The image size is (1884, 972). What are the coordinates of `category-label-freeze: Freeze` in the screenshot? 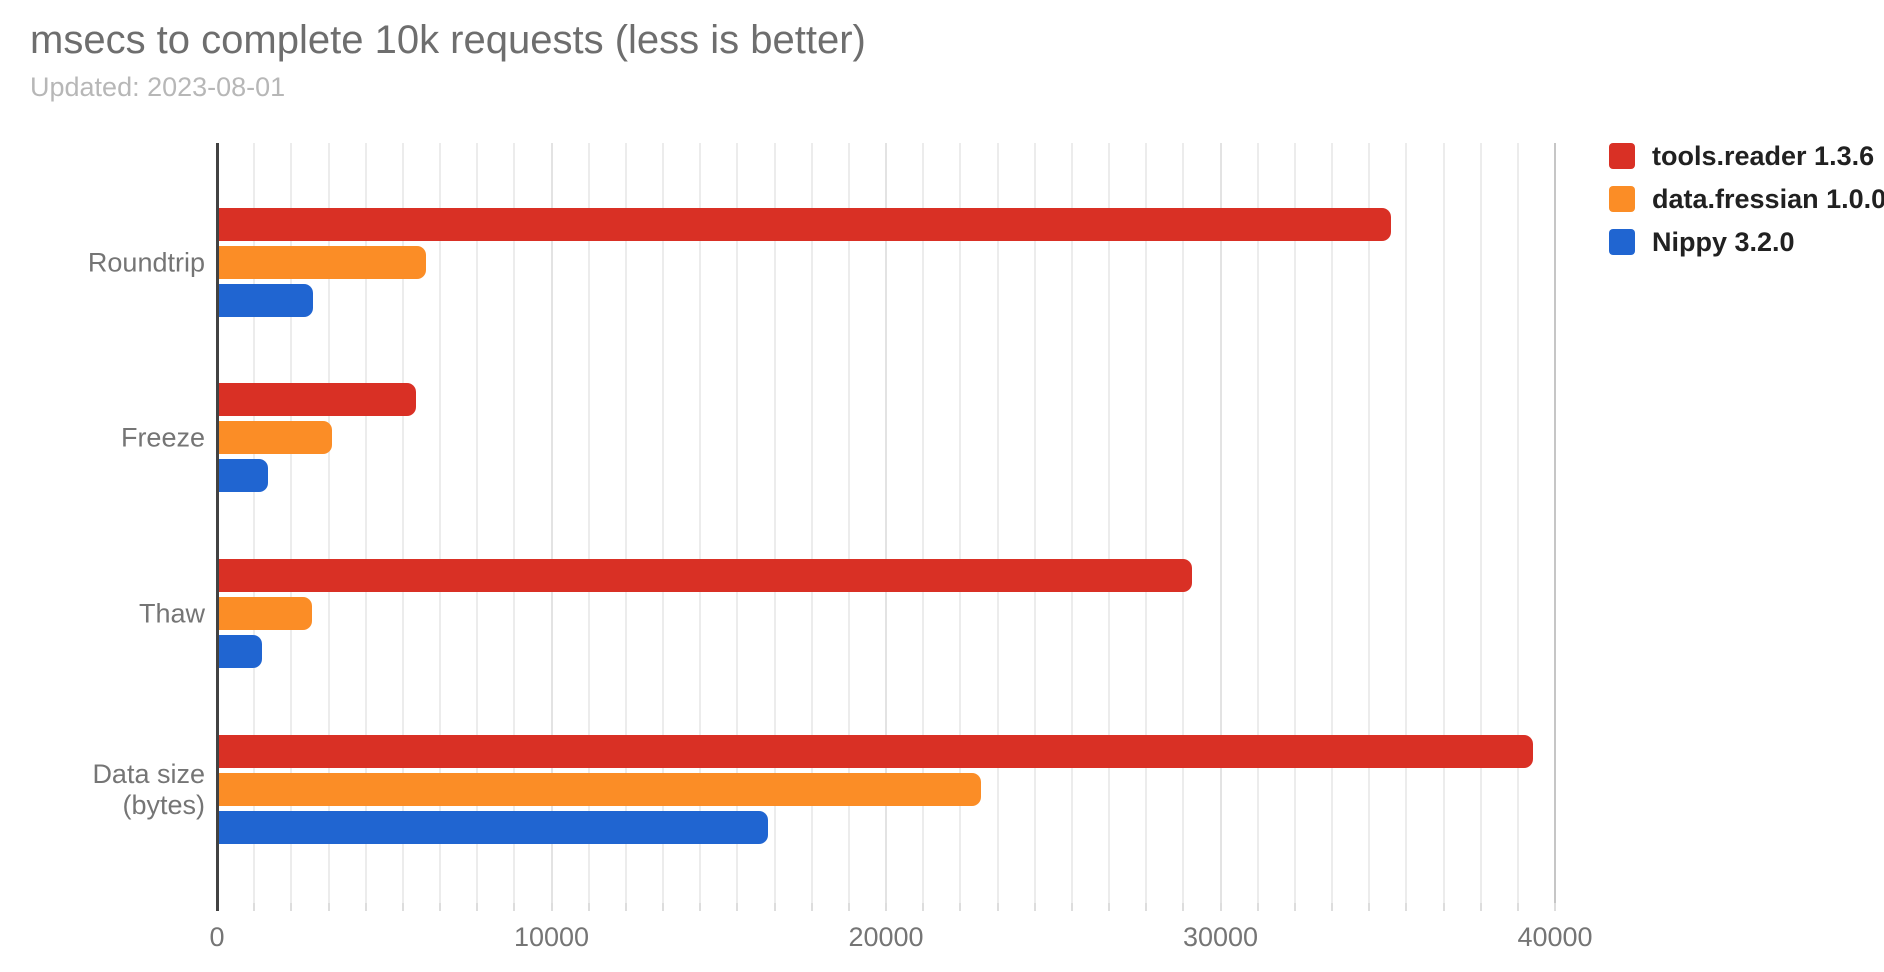 It's located at (162, 437).